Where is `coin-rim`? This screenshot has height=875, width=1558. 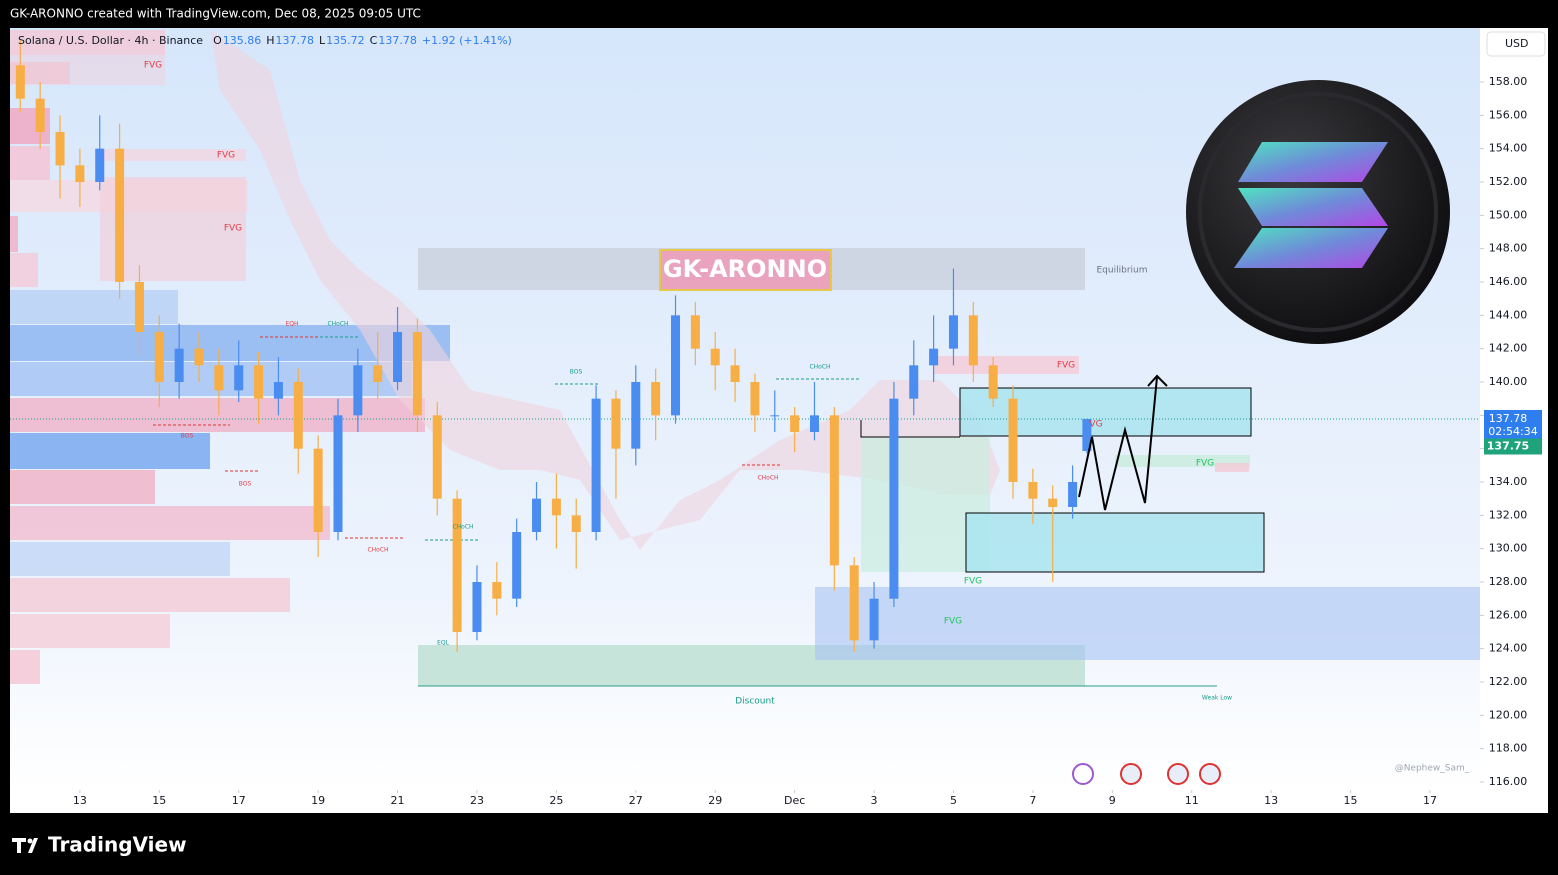 coin-rim is located at coordinates (1318, 212).